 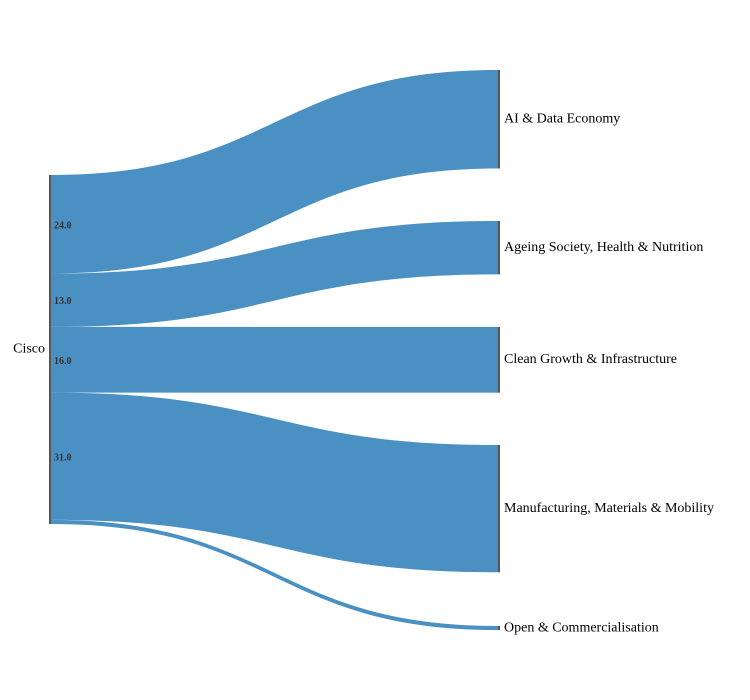 What do you see at coordinates (609, 508) in the screenshot?
I see `node-label-target-3: Manufacturing, Materials & Mobility` at bounding box center [609, 508].